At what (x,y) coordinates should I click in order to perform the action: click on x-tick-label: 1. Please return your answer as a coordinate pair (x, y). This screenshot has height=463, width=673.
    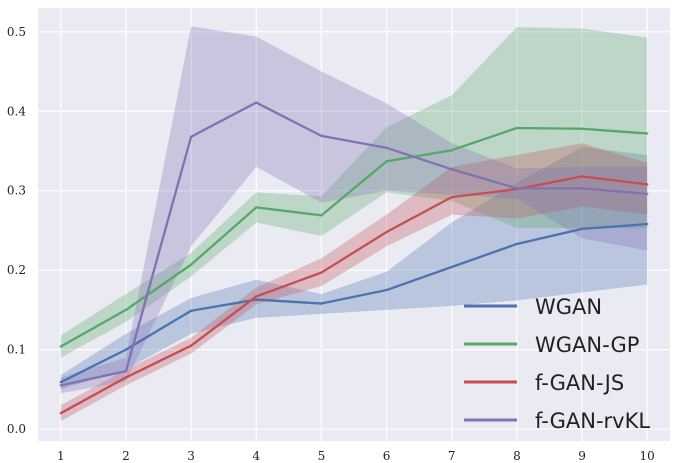
    Looking at the image, I should click on (61, 456).